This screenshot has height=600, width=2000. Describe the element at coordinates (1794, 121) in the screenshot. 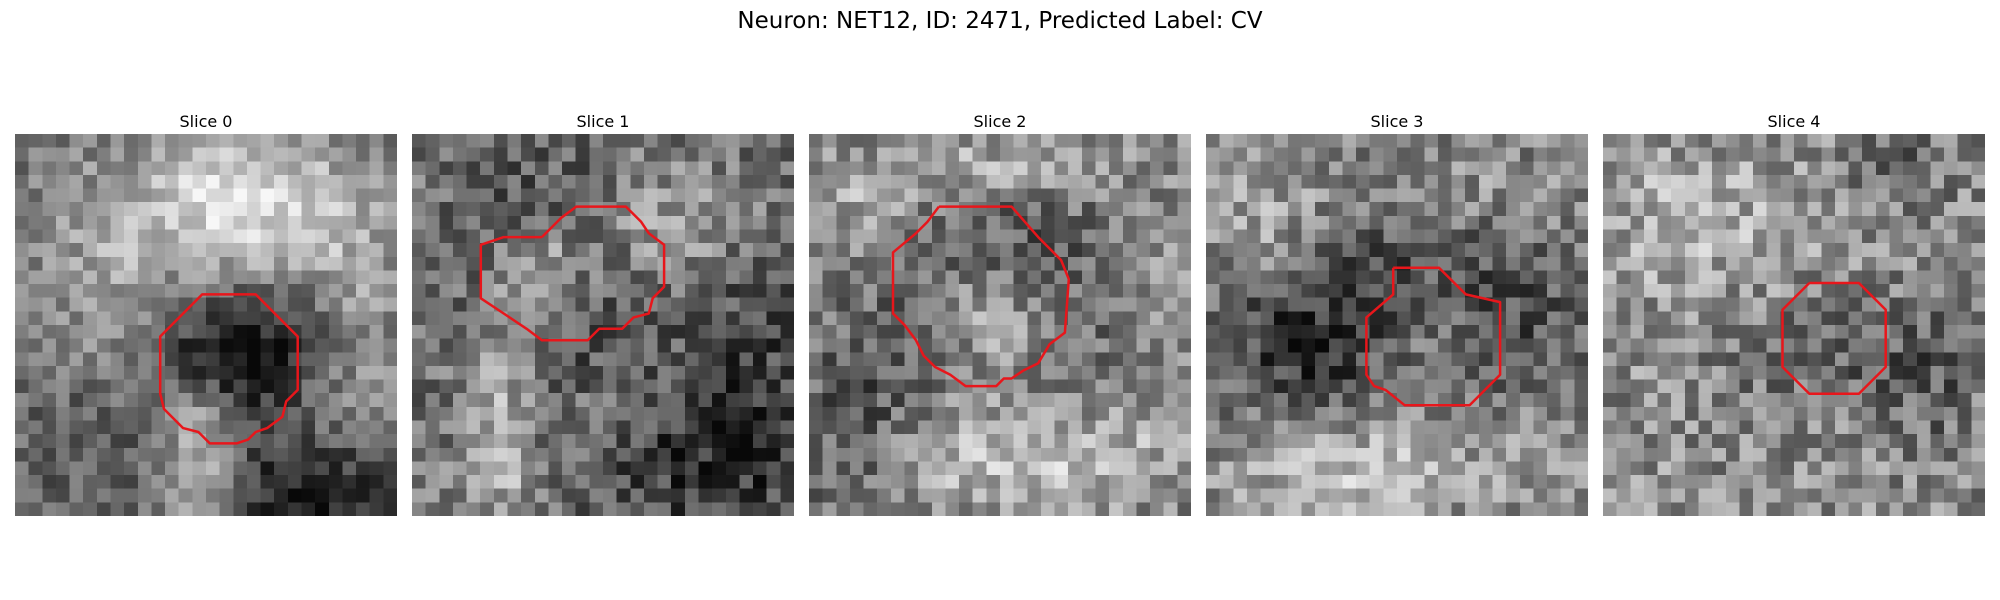

I see `slice-title-4: Slice 4` at that location.